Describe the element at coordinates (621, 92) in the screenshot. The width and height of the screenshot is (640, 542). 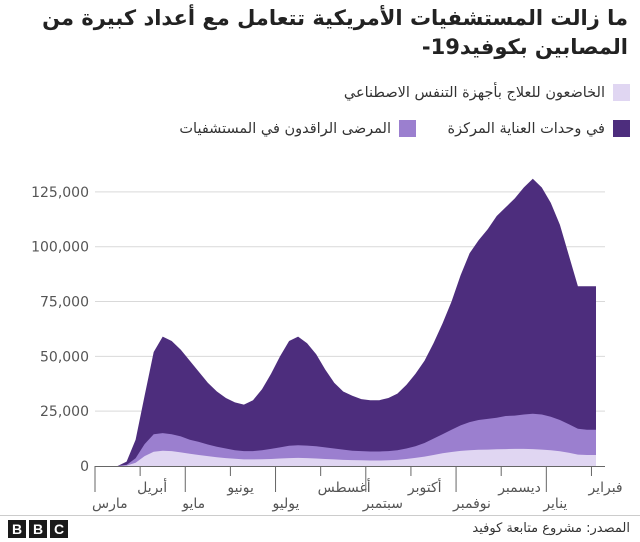
I see `legend-swatch-ventilator` at that location.